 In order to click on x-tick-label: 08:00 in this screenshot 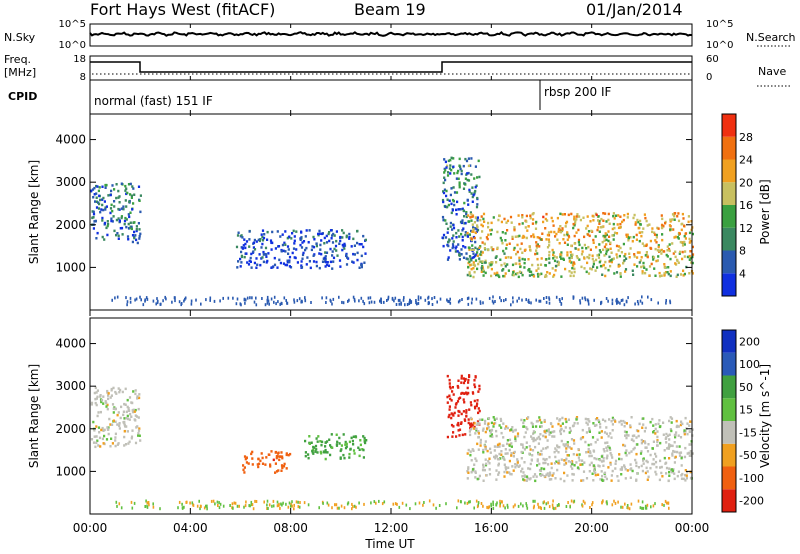, I will do `click(290, 528)`.